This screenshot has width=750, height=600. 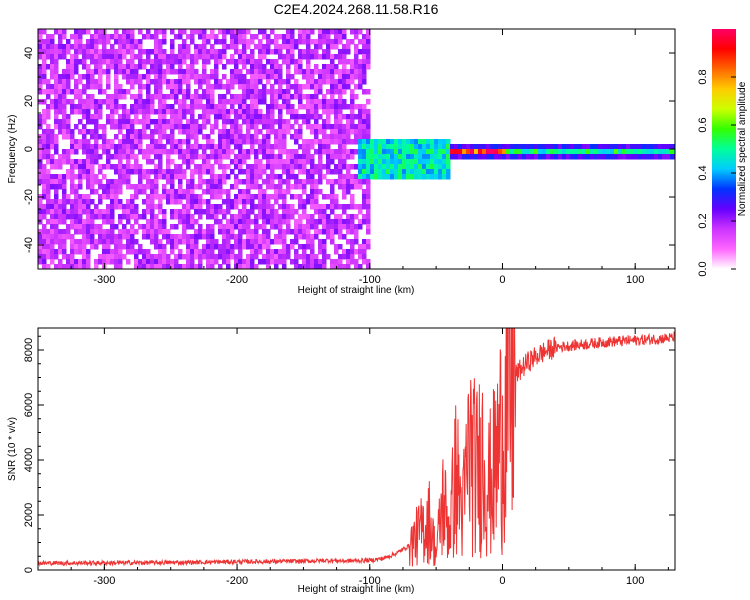 I want to click on y-tick-label: 20, so click(x=29, y=101).